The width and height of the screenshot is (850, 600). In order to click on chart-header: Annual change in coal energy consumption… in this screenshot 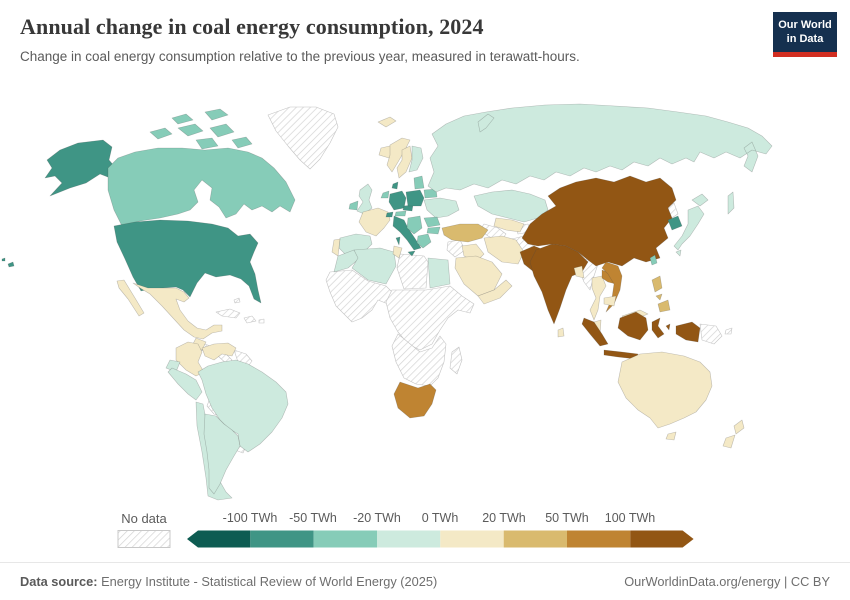, I will do `click(390, 39)`.